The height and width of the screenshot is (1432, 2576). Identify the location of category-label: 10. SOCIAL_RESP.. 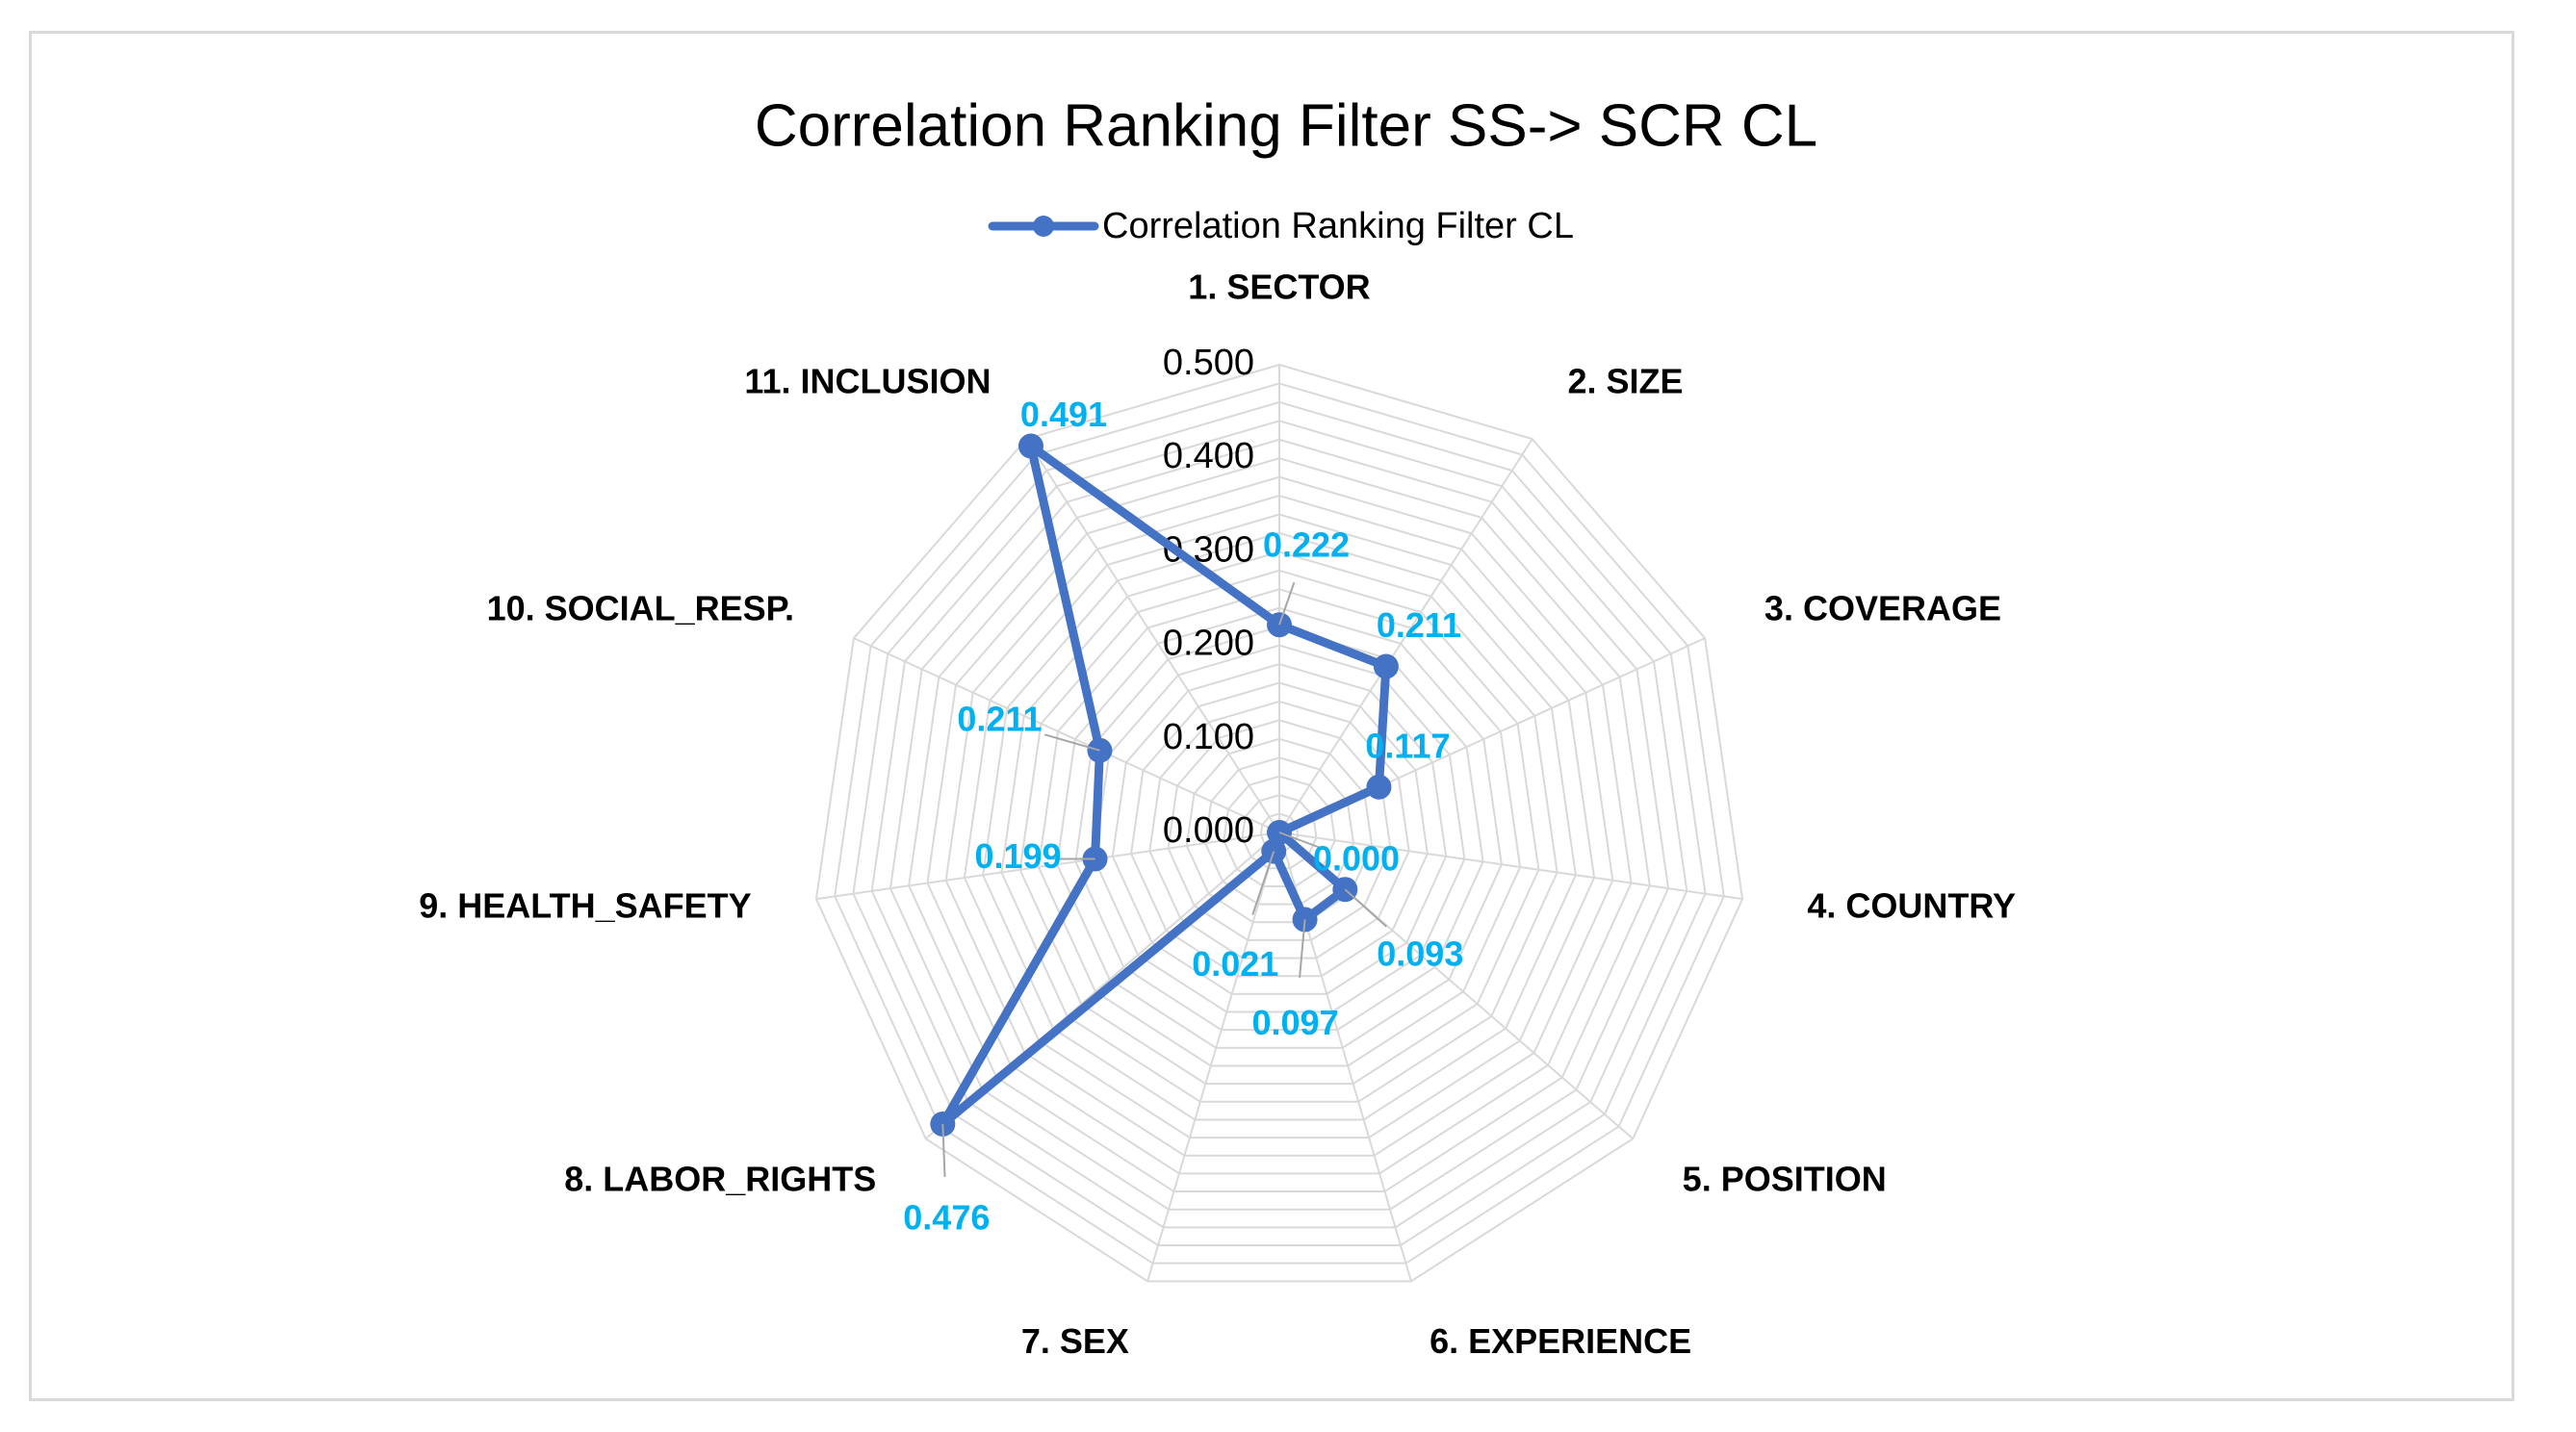
(640, 607).